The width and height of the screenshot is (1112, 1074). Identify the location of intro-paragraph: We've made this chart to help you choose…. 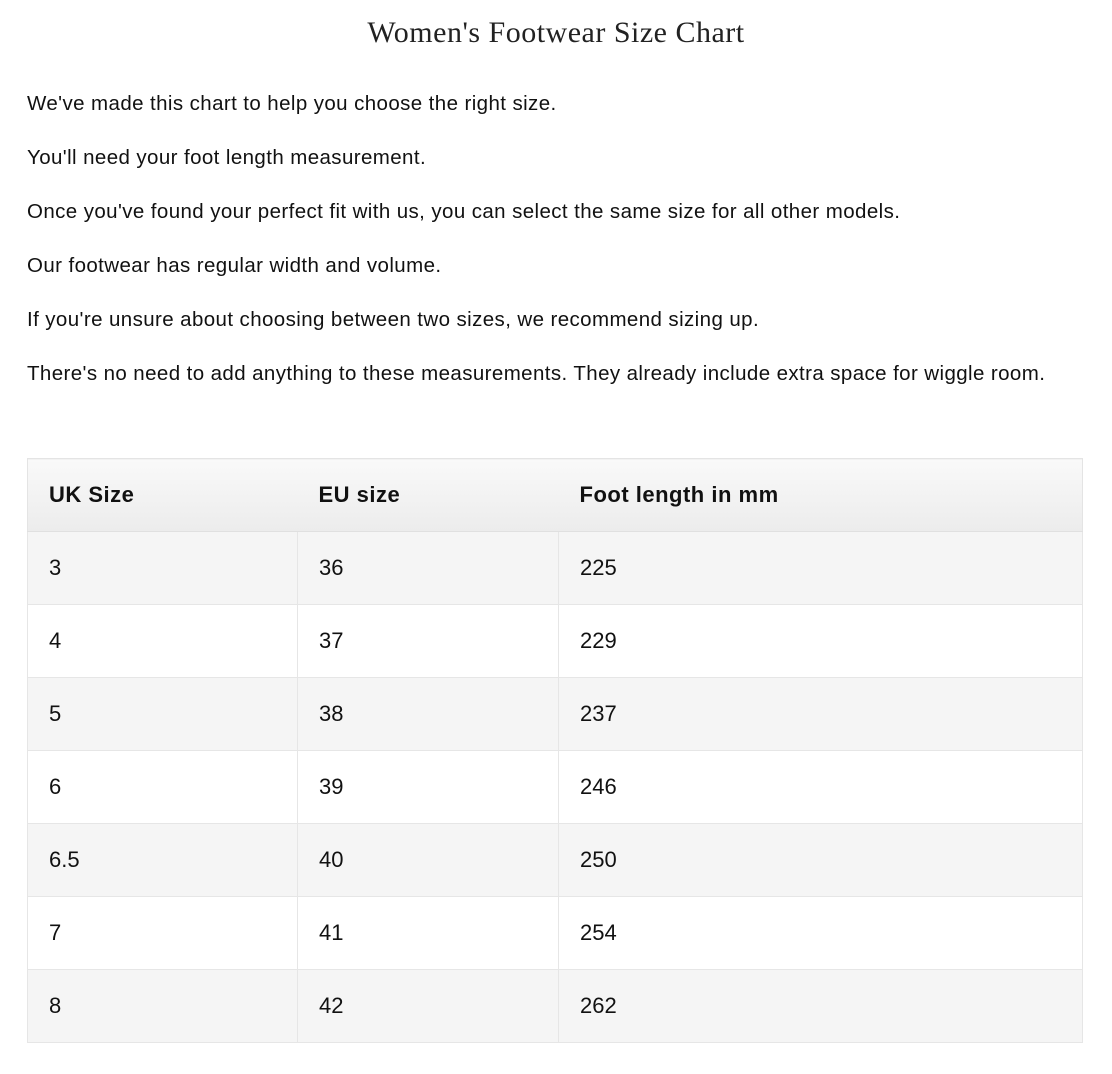
(292, 103).